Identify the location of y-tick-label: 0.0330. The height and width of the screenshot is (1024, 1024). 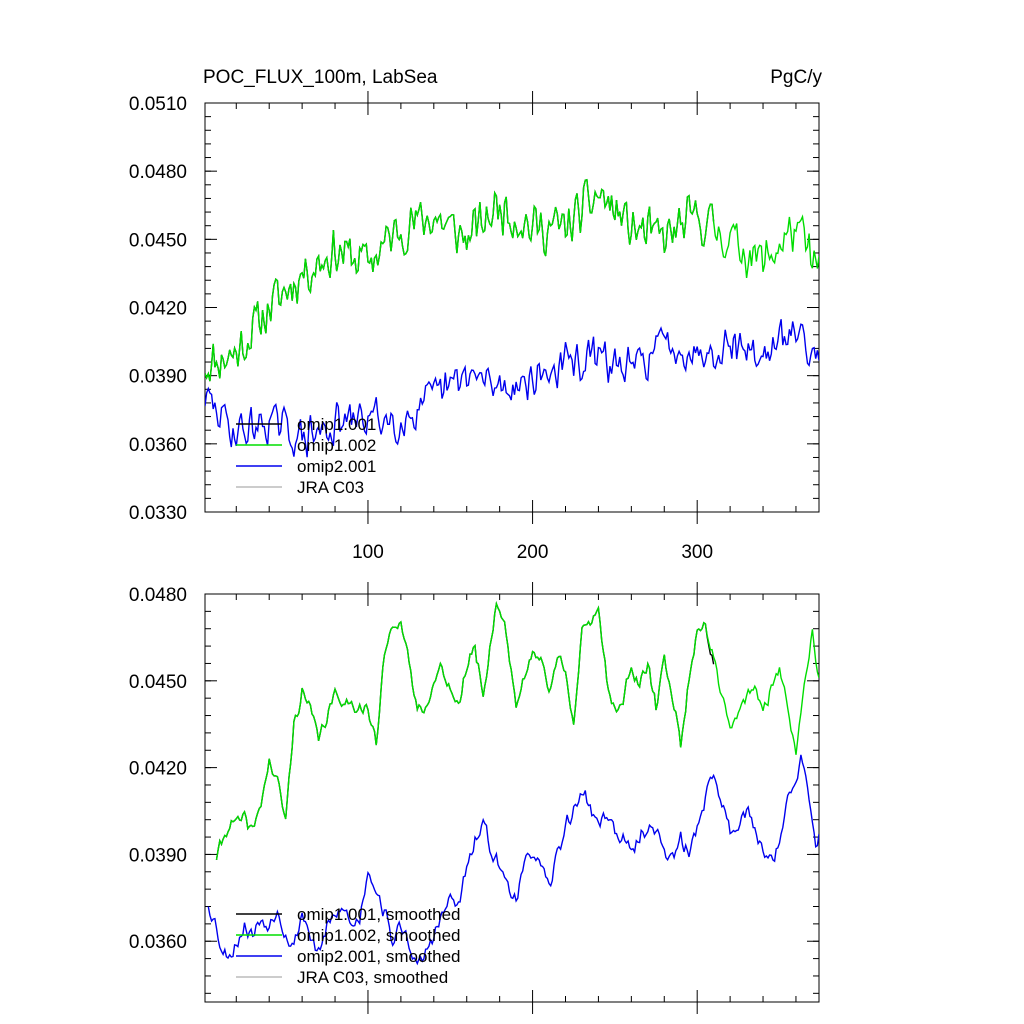
(158, 513).